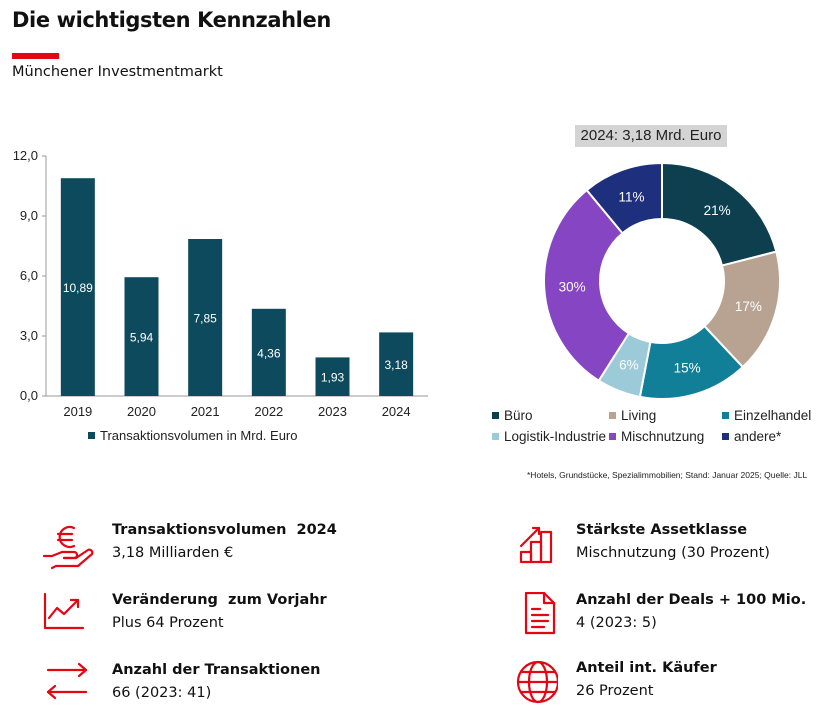 The height and width of the screenshot is (726, 833). Describe the element at coordinates (216, 670) in the screenshot. I see `kpi-label: Anzahl der Transaktionen` at that location.